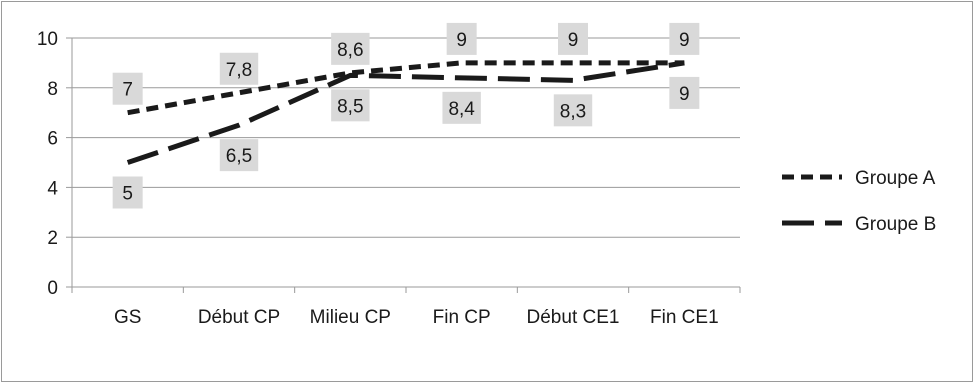  I want to click on x-tick-label: Début CP, so click(239, 317).